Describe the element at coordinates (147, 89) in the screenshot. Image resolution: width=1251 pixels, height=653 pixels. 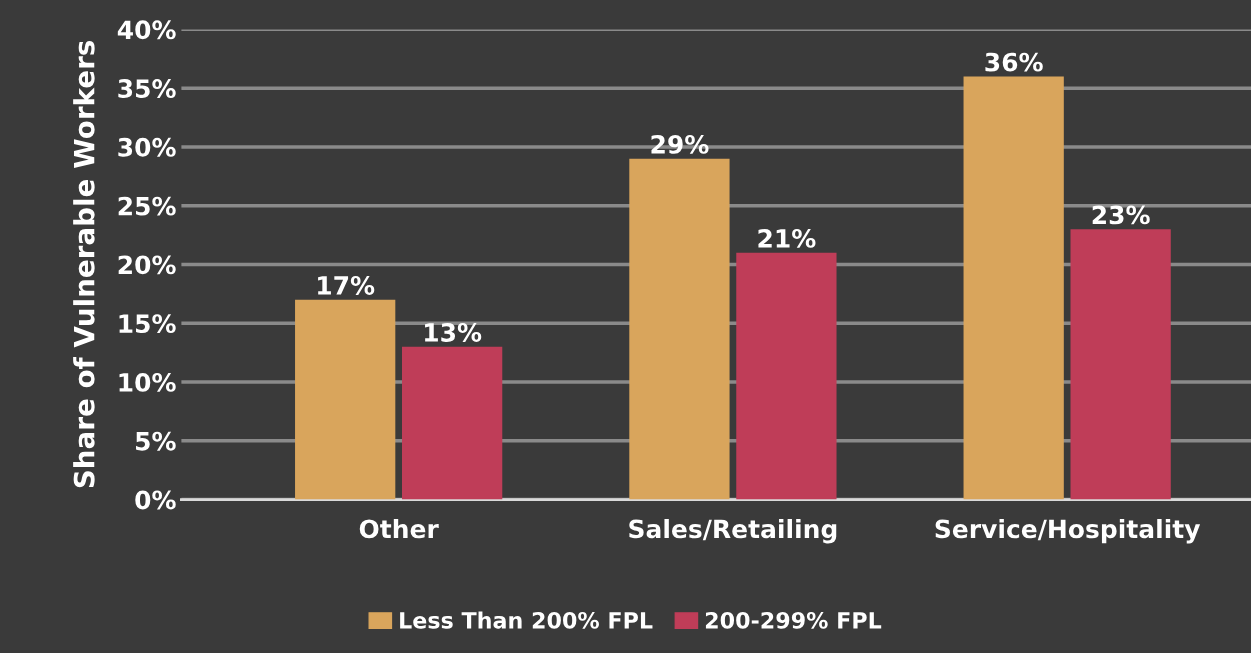
I see `y-tick-label: 35%` at that location.